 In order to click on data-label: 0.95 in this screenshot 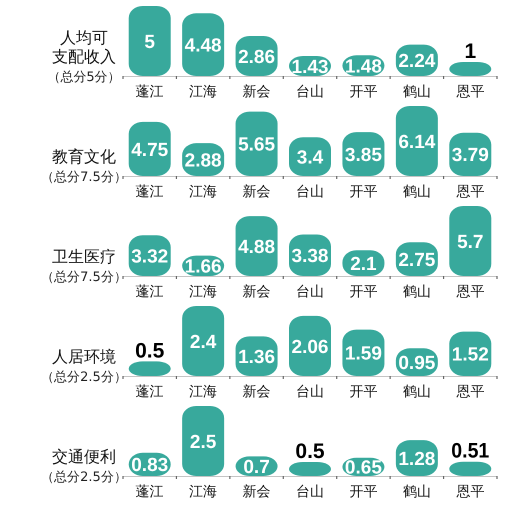, I will do `click(417, 363)`.